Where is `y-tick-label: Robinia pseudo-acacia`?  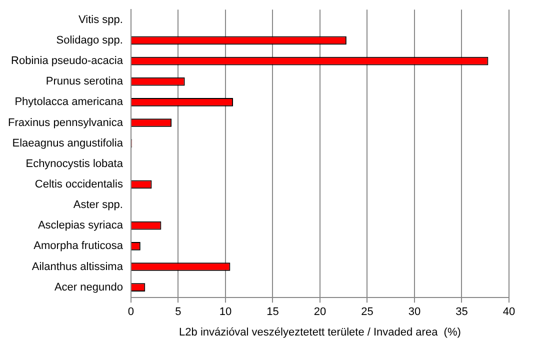 y-tick-label: Robinia pseudo-acacia is located at coordinates (67, 61).